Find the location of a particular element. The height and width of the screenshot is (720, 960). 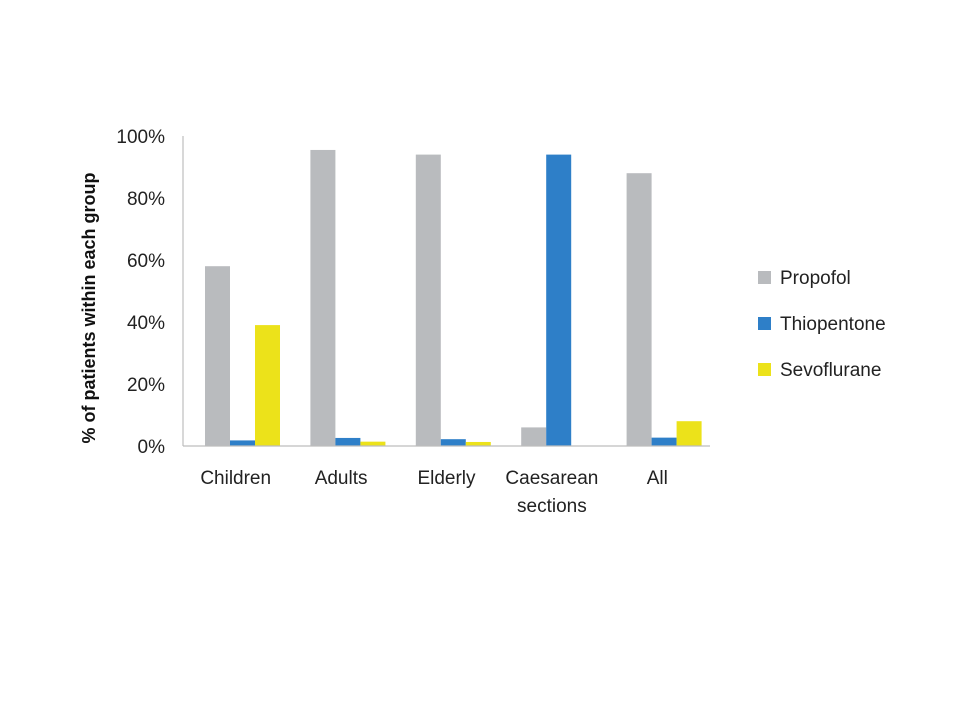

y-tick-label: 60% is located at coordinates (146, 261).